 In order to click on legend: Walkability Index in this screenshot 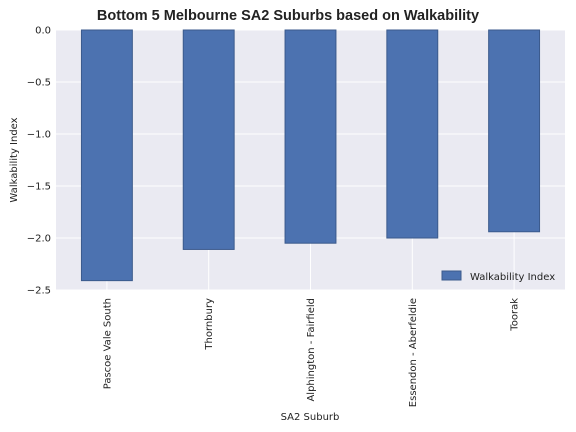, I will do `click(498, 276)`.